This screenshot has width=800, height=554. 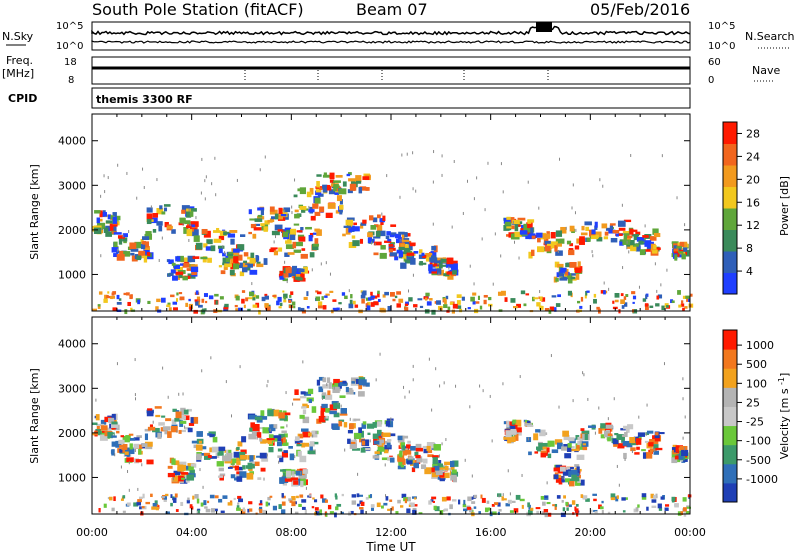 I want to click on nsearch-label: N.Search, so click(x=770, y=36).